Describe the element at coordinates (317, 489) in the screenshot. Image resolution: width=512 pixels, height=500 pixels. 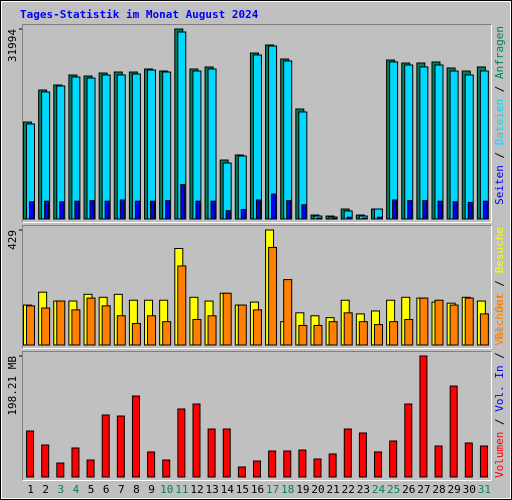
I see `x-tick-label: 20` at that location.